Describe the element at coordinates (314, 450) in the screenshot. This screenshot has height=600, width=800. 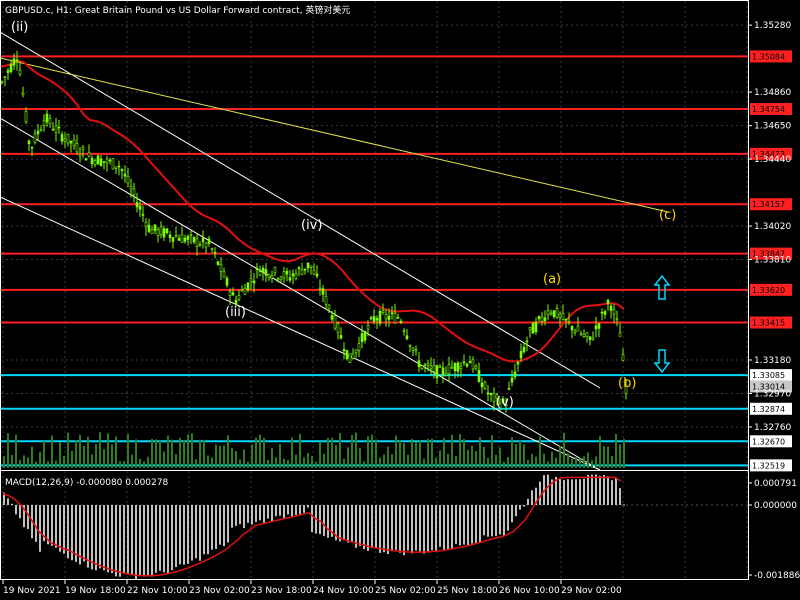
I see `volume-bars` at that location.